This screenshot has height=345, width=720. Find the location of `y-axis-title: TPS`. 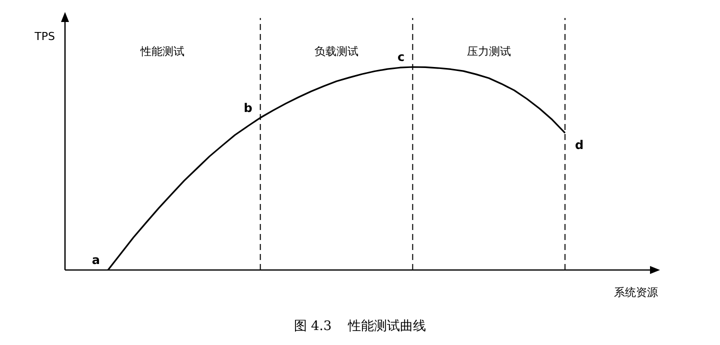

y-axis-title: TPS is located at coordinates (45, 36).